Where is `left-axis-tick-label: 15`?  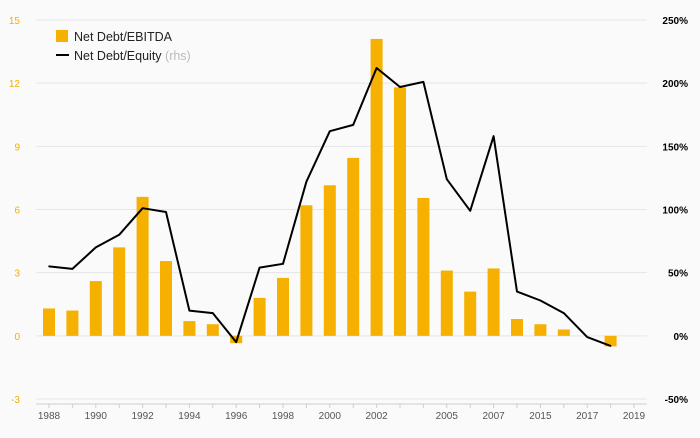 left-axis-tick-label: 15 is located at coordinates (15, 21).